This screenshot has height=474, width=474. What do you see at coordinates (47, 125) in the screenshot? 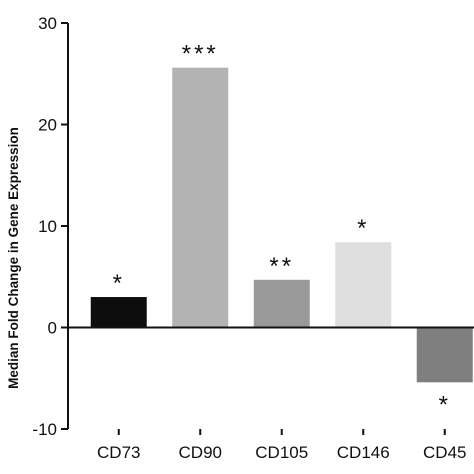
I see `y-tick-label: 20` at bounding box center [47, 125].